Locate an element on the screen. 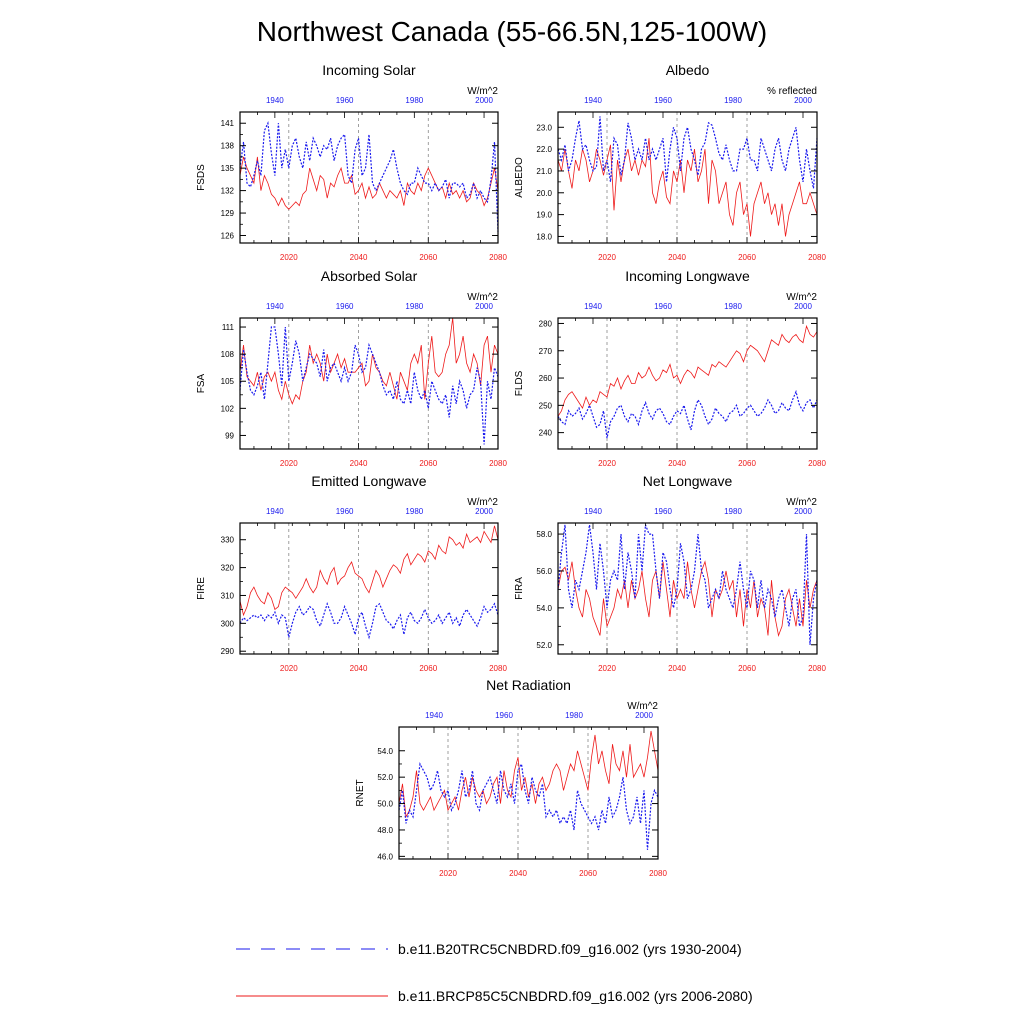  y-tick-label: 138 is located at coordinates (228, 146).